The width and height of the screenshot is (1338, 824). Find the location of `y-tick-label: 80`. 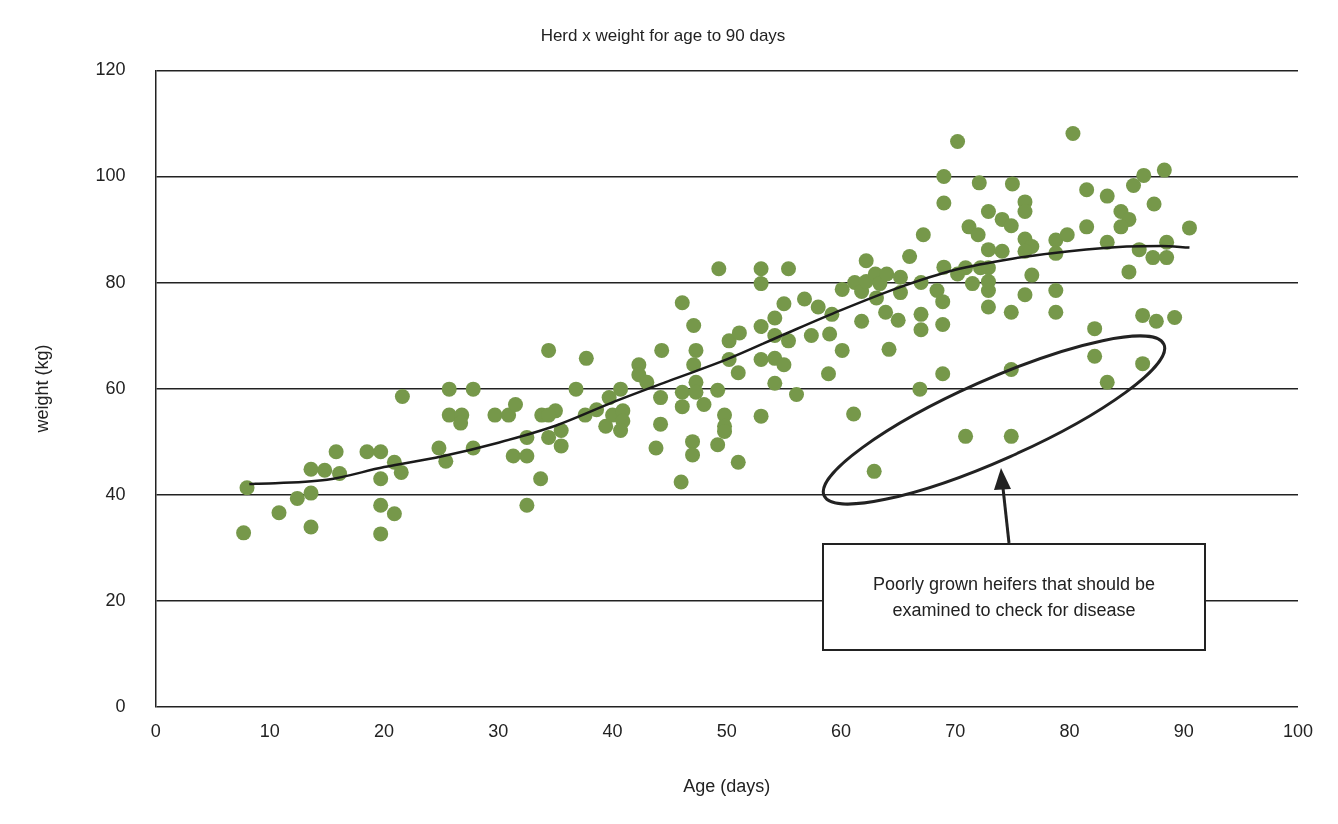

y-tick-label: 80 is located at coordinates (115, 281).